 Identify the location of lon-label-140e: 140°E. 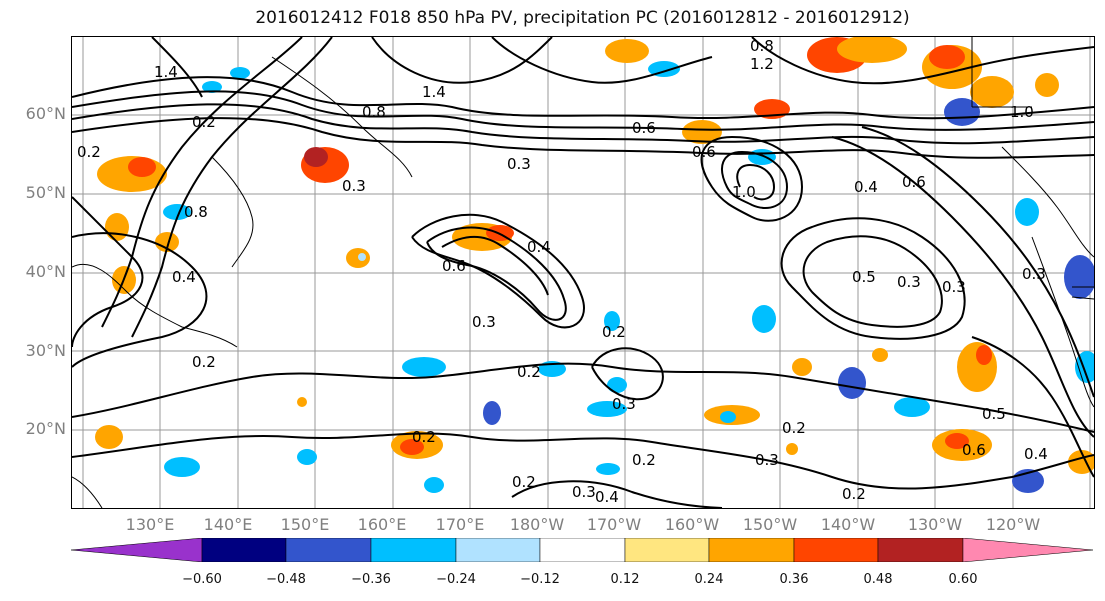
(228, 524).